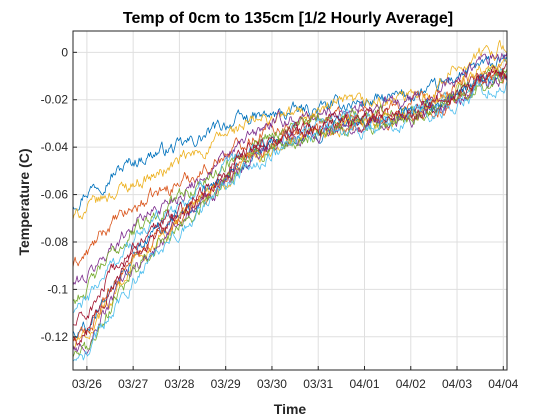 The image size is (560, 420). What do you see at coordinates (226, 384) in the screenshot?
I see `x-tick-label: 03/29` at bounding box center [226, 384].